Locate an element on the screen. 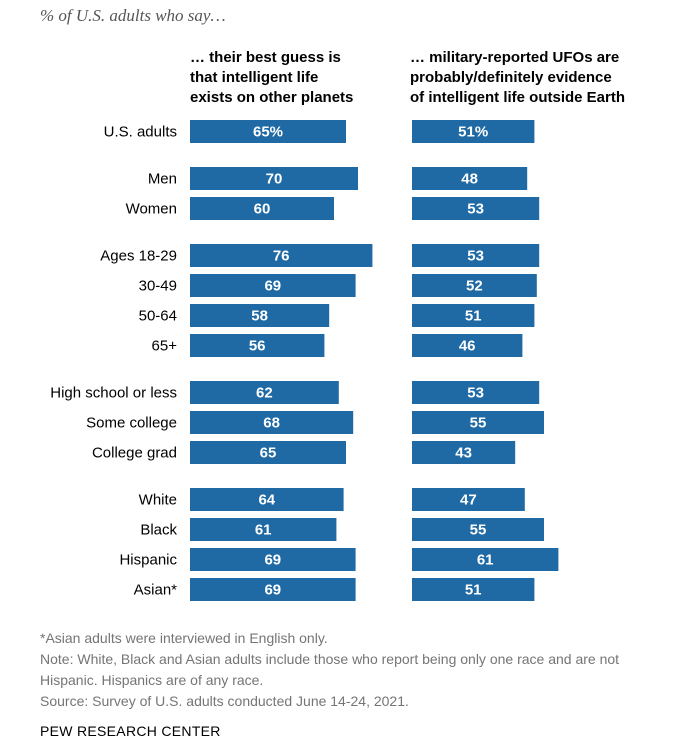 The width and height of the screenshot is (680, 750). bar-value-high-school-or-less-col1: 62 is located at coordinates (264, 393).